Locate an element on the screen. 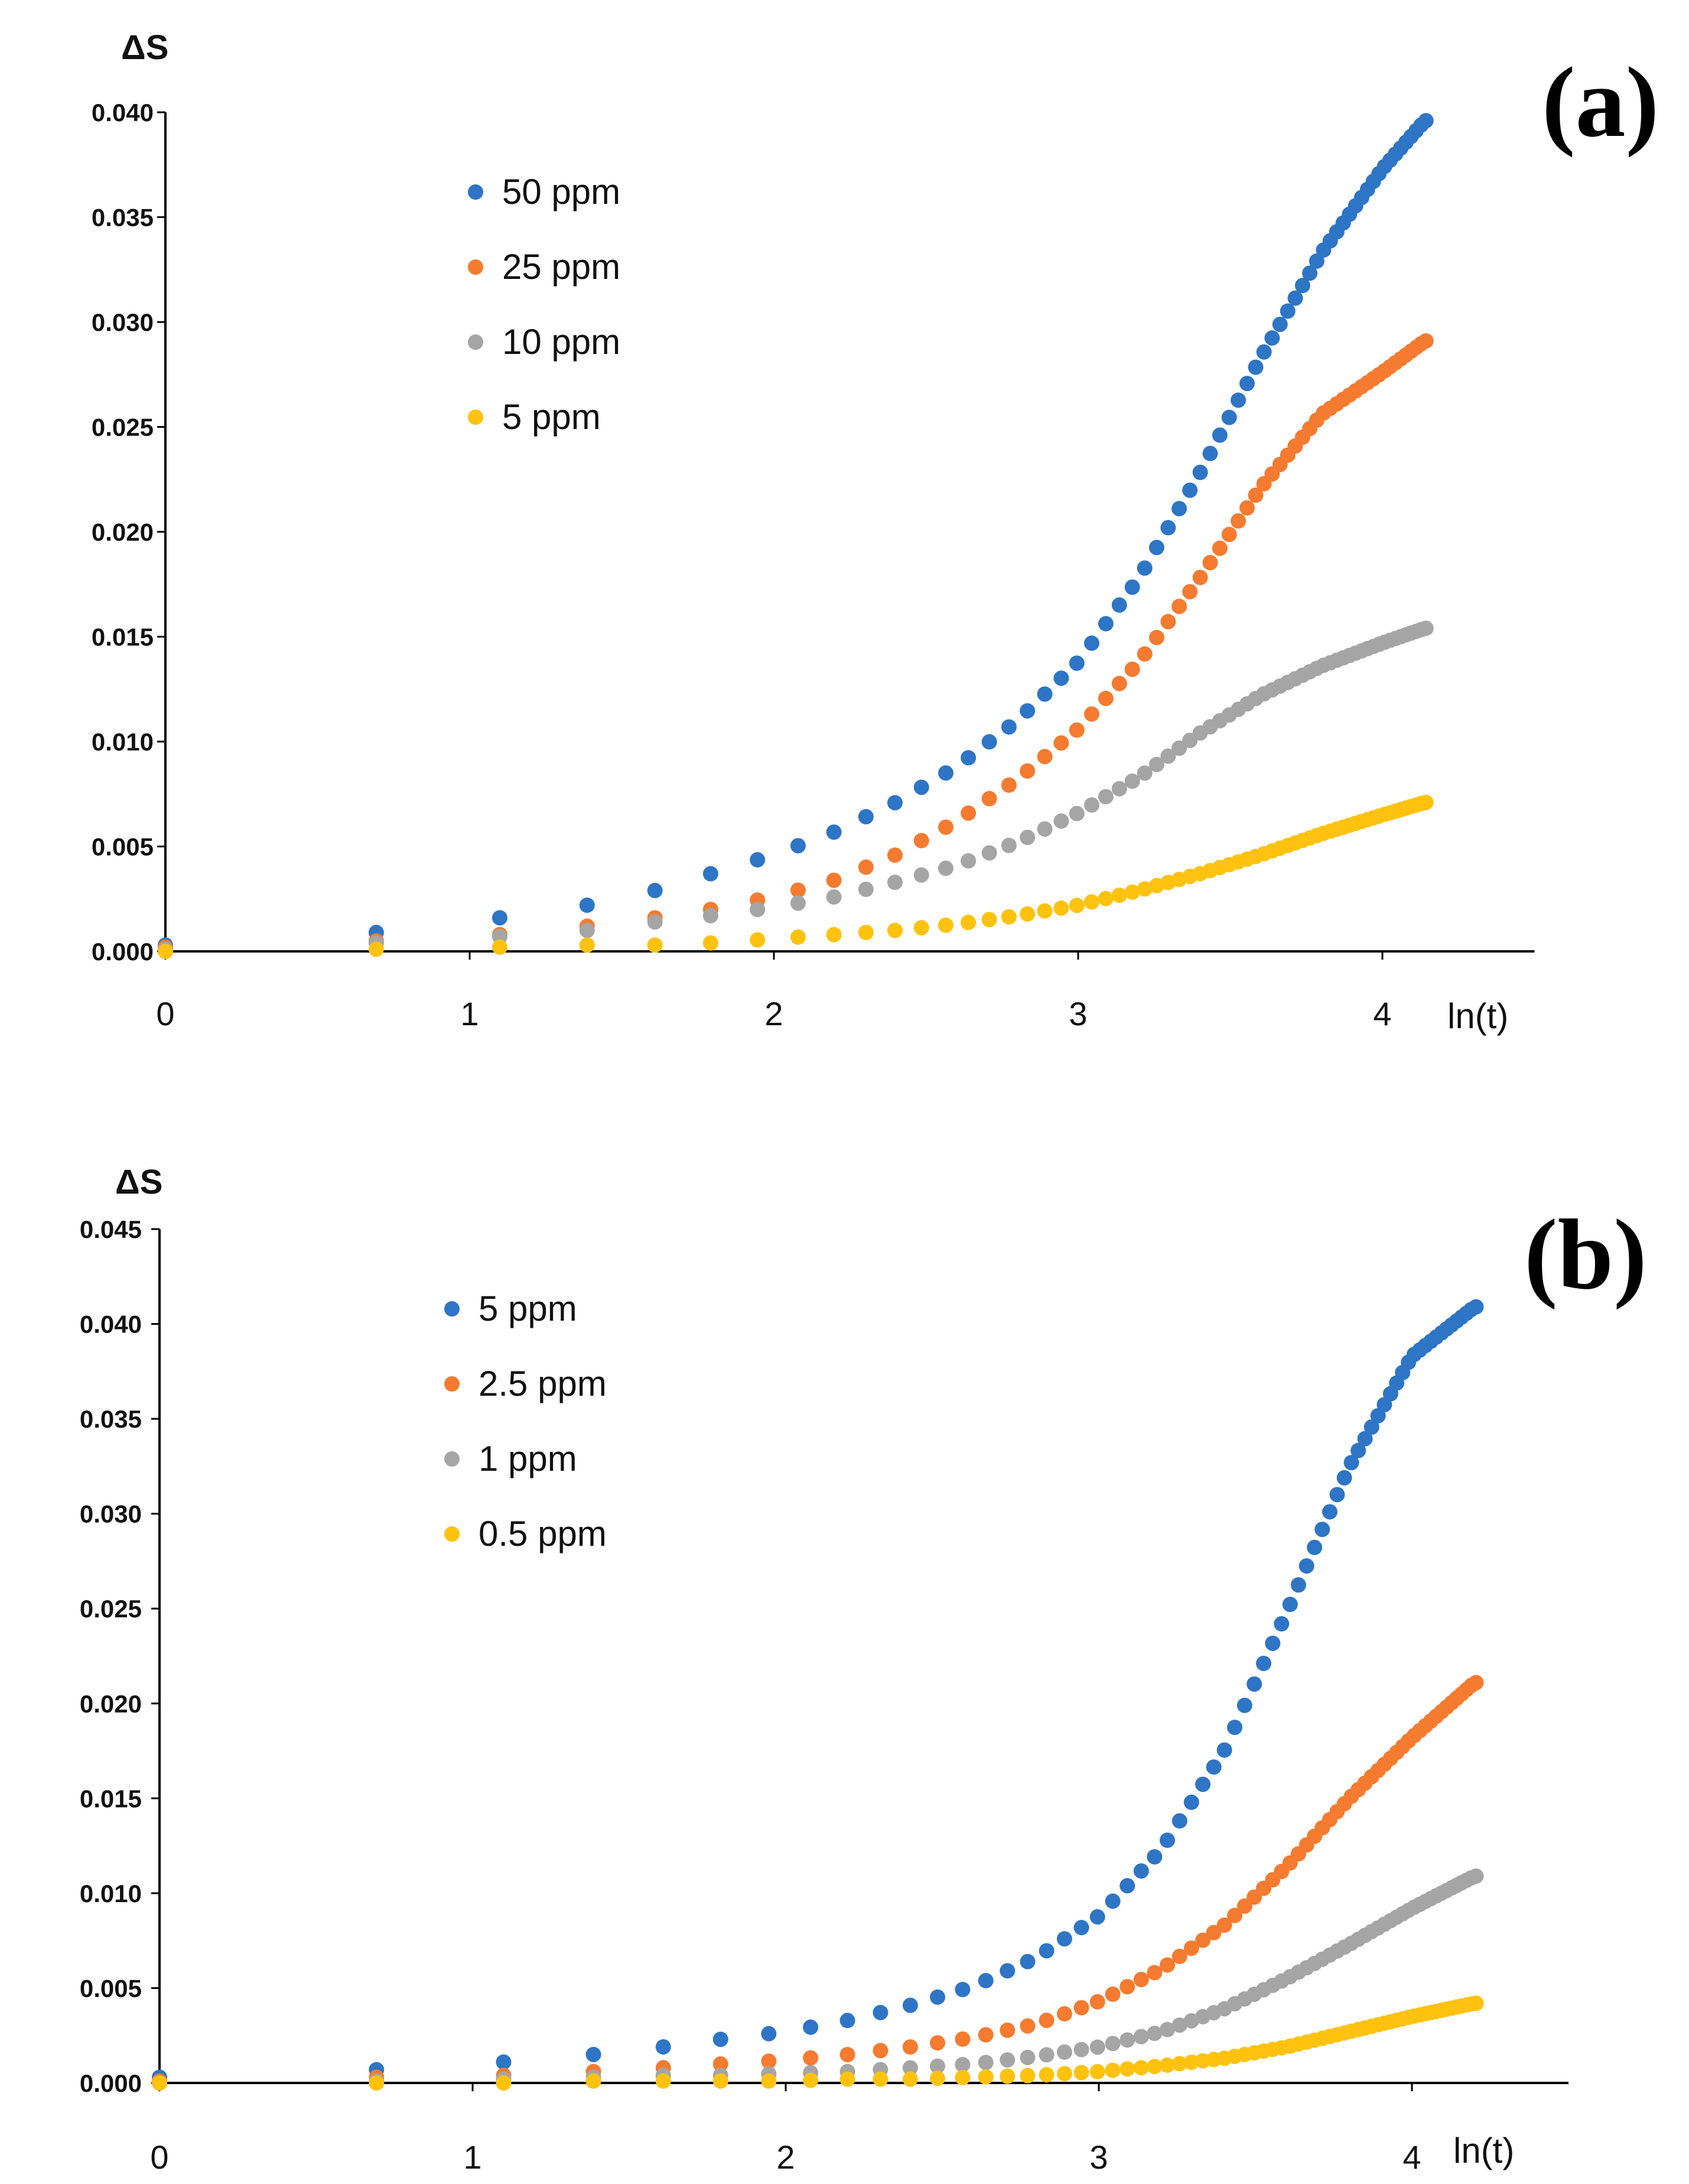 Image resolution: width=1689 pixels, height=2184 pixels. panel-a-label: (a) is located at coordinates (1600, 102).